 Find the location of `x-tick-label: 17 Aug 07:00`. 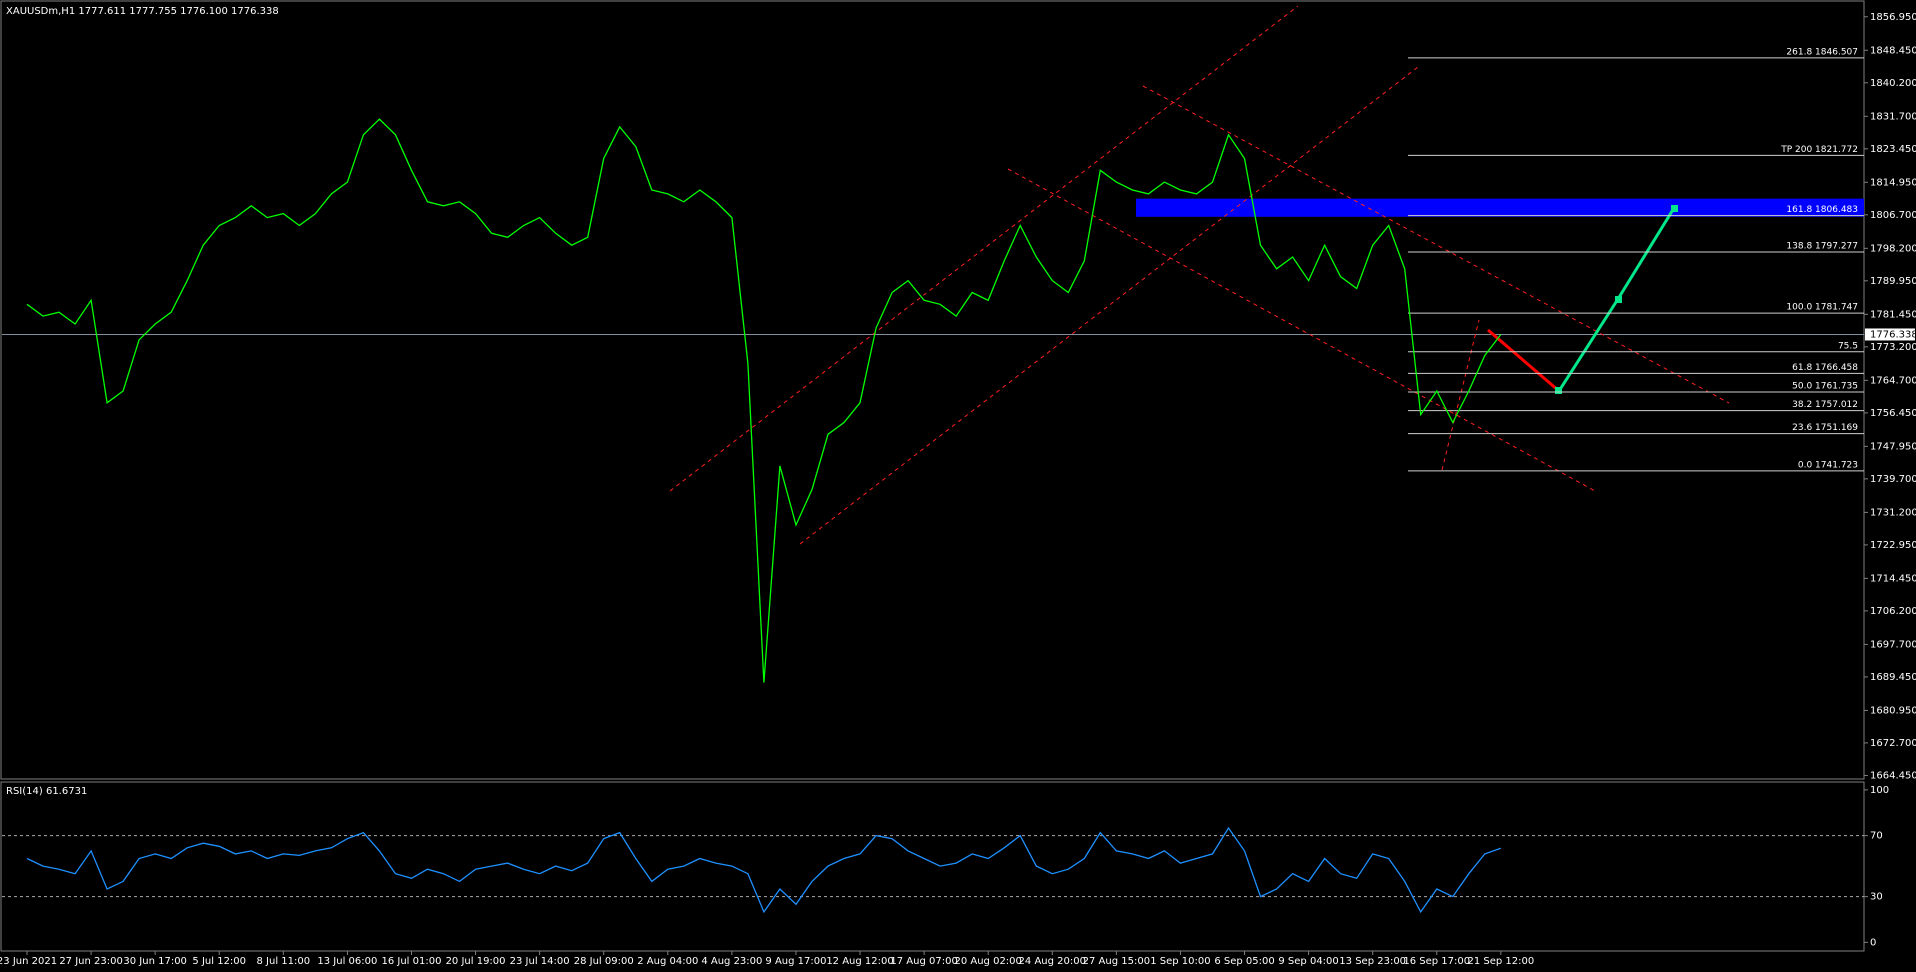

x-tick-label: 17 Aug 07:00 is located at coordinates (923, 961).